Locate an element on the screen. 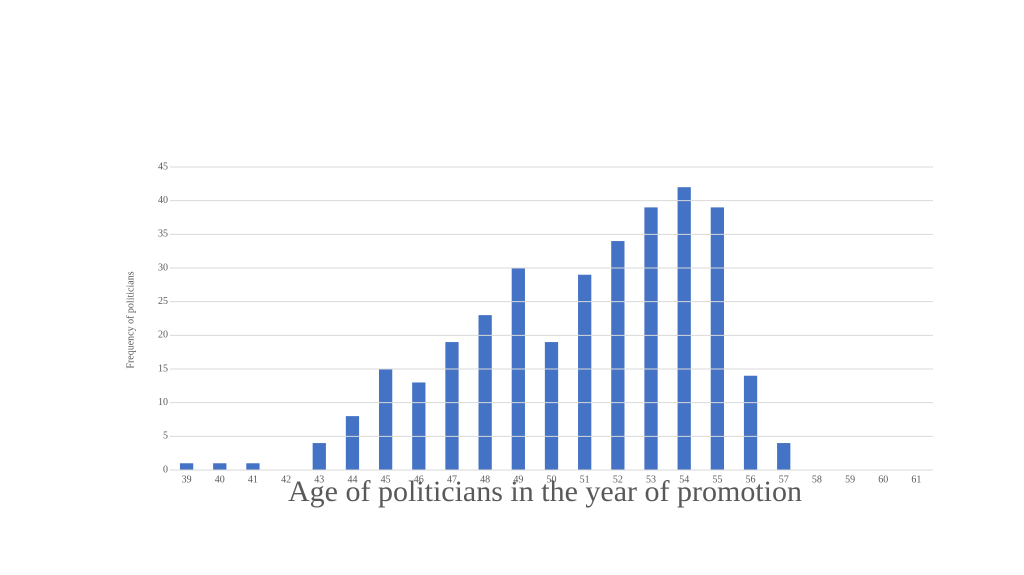  y-tick-label: 45 is located at coordinates (163, 166).